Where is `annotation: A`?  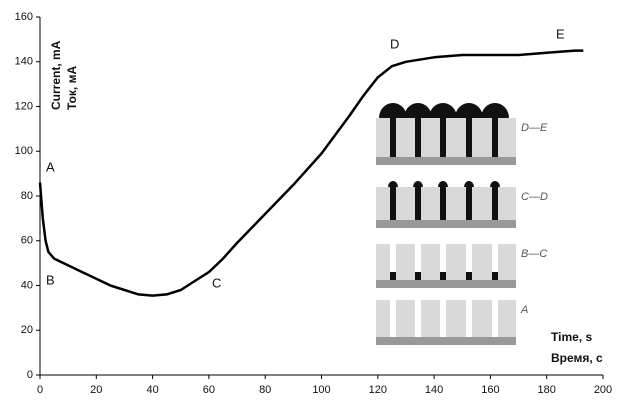
annotation: A is located at coordinates (50, 166).